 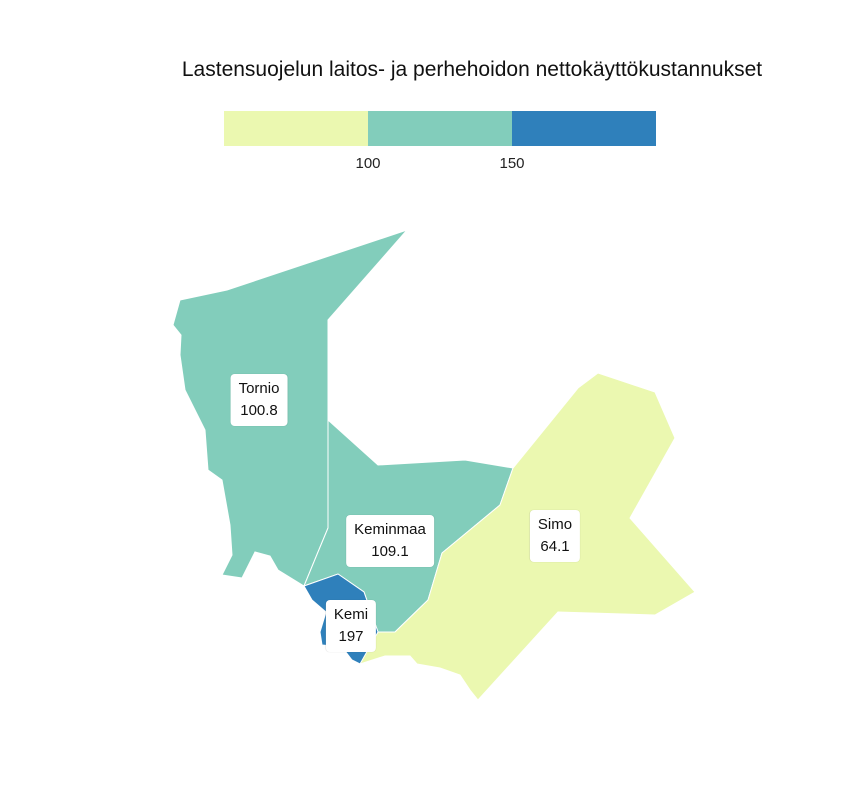 What do you see at coordinates (368, 163) in the screenshot?
I see `legend-tick-100: 100` at bounding box center [368, 163].